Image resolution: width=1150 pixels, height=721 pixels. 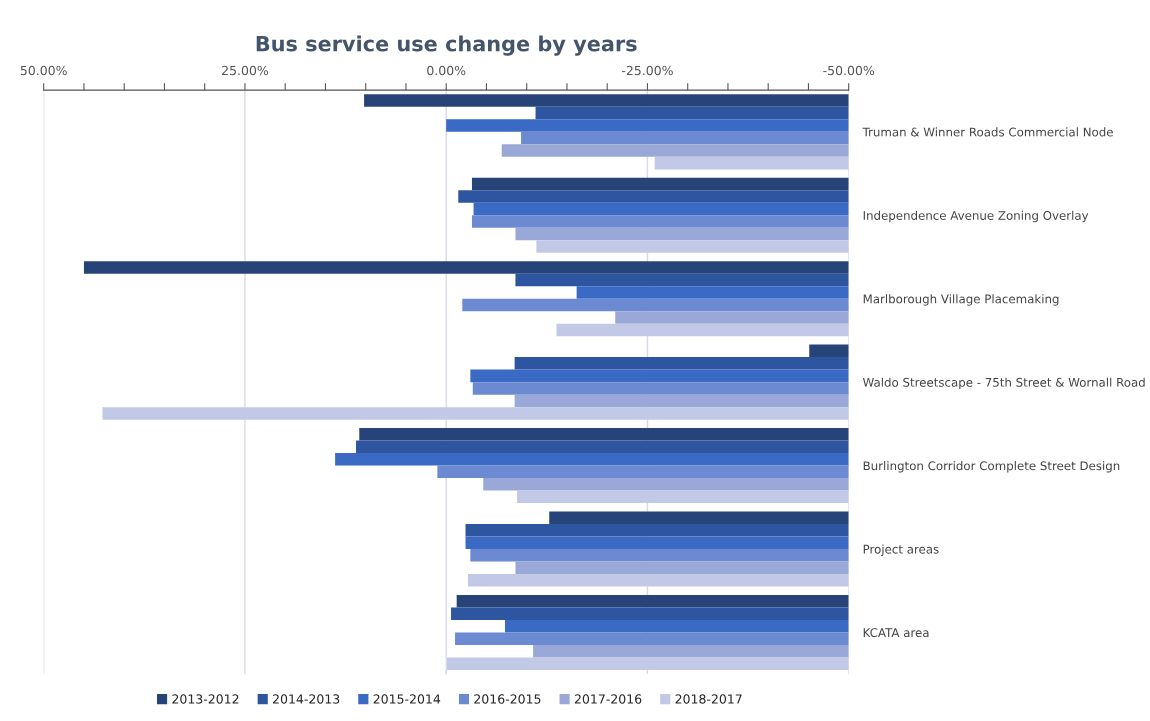 What do you see at coordinates (507, 699) in the screenshot?
I see `legend-label: 2016-2015` at bounding box center [507, 699].